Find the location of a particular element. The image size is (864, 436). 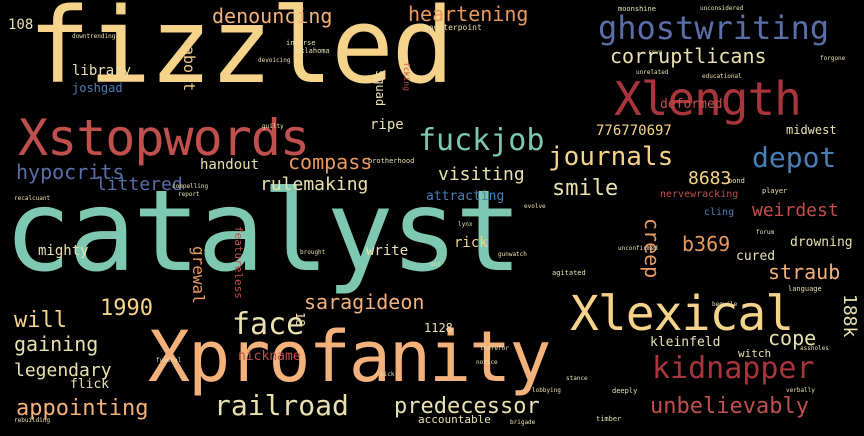

word: grewal is located at coordinates (198, 275).